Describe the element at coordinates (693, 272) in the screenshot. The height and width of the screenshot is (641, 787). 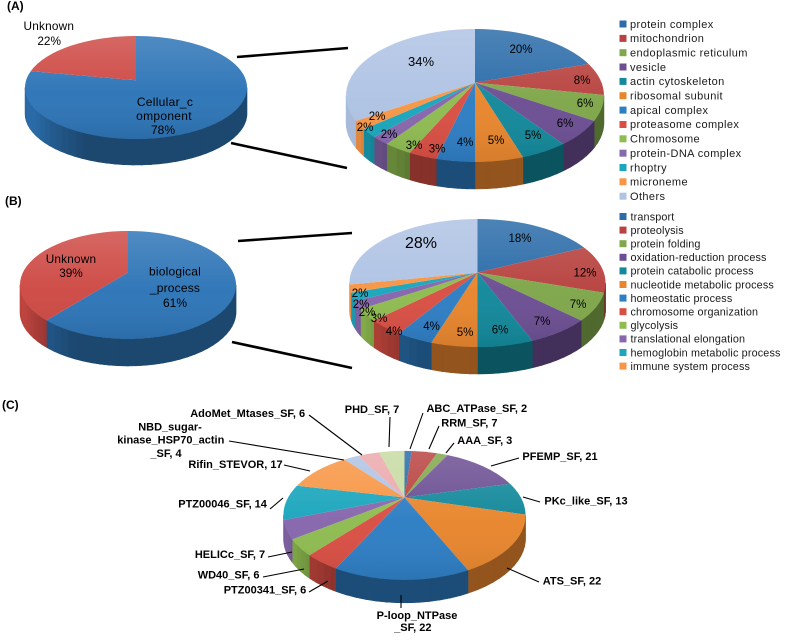
I see `svg-text: protein catabolic process` at that location.